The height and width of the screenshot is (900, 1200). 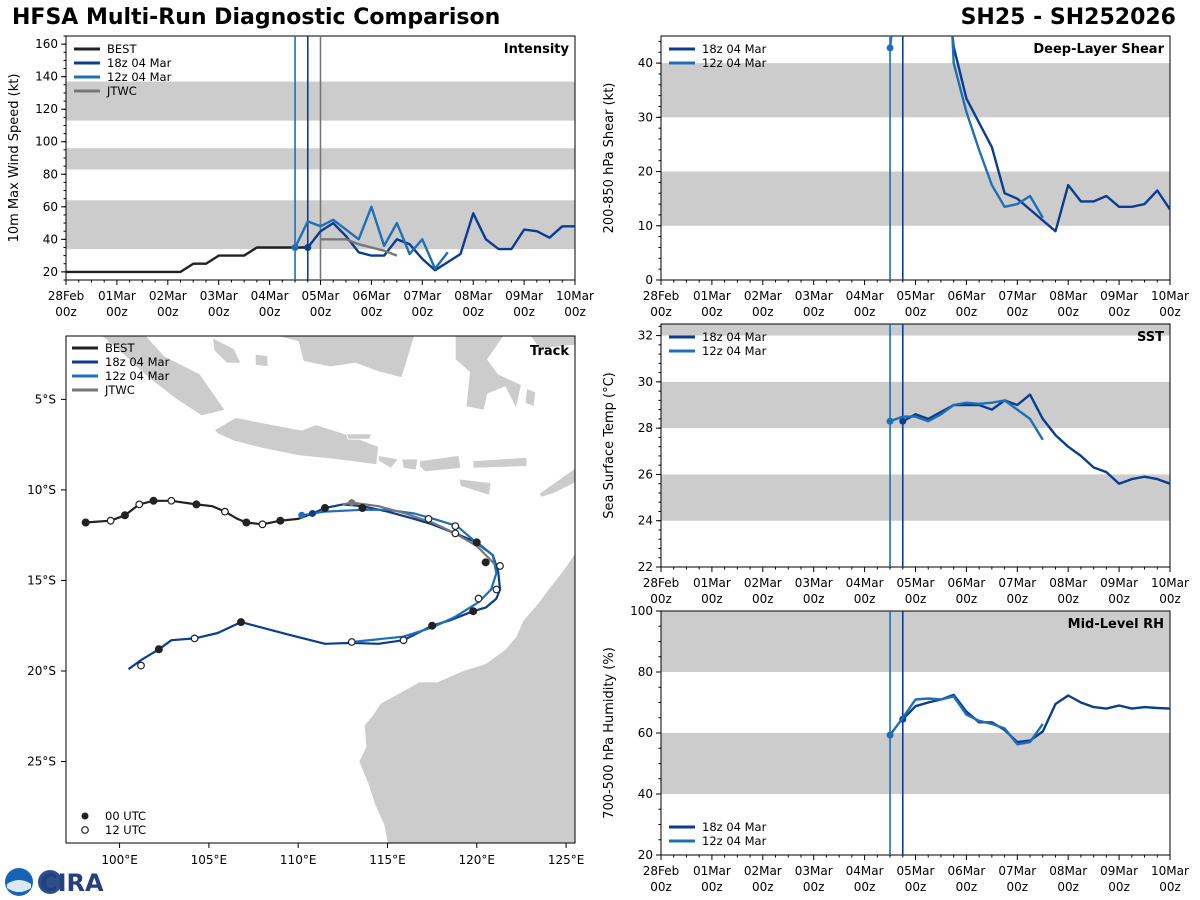 I want to click on y-tick-label: 22, so click(x=645, y=567).